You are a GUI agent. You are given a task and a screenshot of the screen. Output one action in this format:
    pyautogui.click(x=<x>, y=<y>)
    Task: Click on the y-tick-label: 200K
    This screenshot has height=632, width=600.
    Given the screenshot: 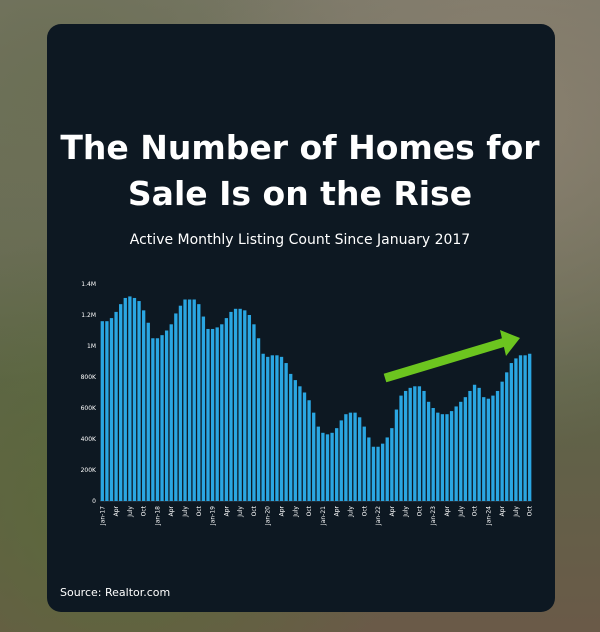 What is the action you would take?
    pyautogui.click(x=89, y=470)
    